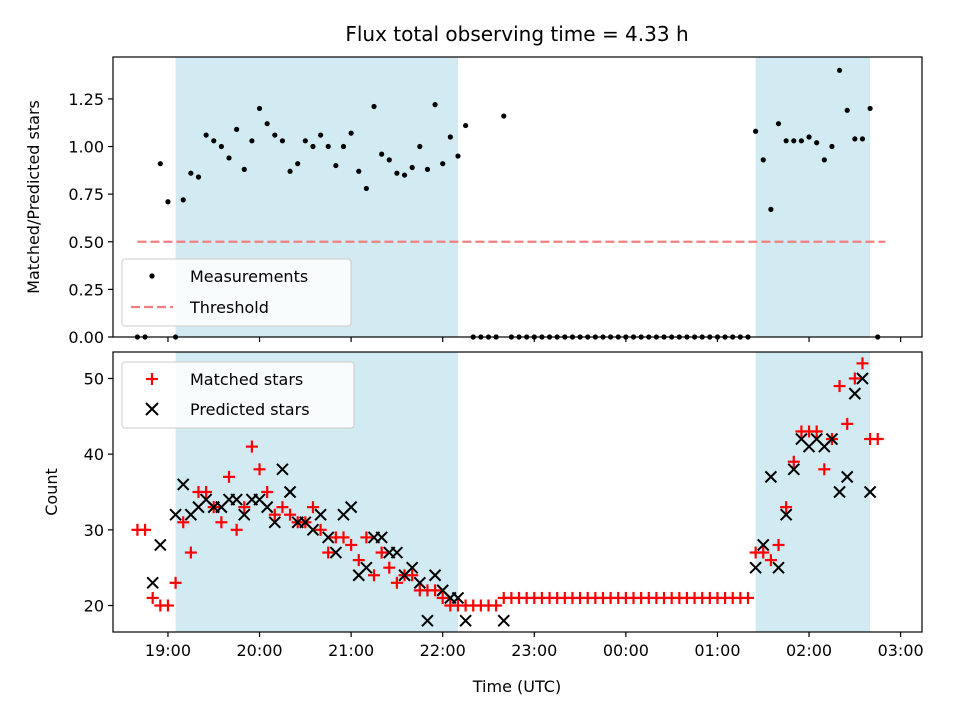 The image size is (960, 720). Describe the element at coordinates (236, 292) in the screenshot. I see `top-legend-box` at that location.